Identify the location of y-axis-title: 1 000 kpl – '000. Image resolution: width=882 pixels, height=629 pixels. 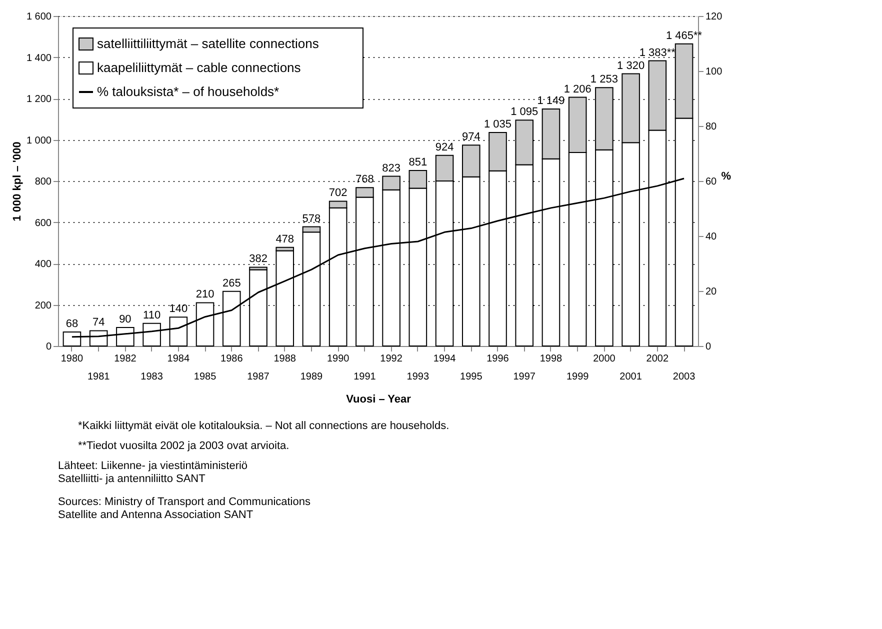
(17, 182).